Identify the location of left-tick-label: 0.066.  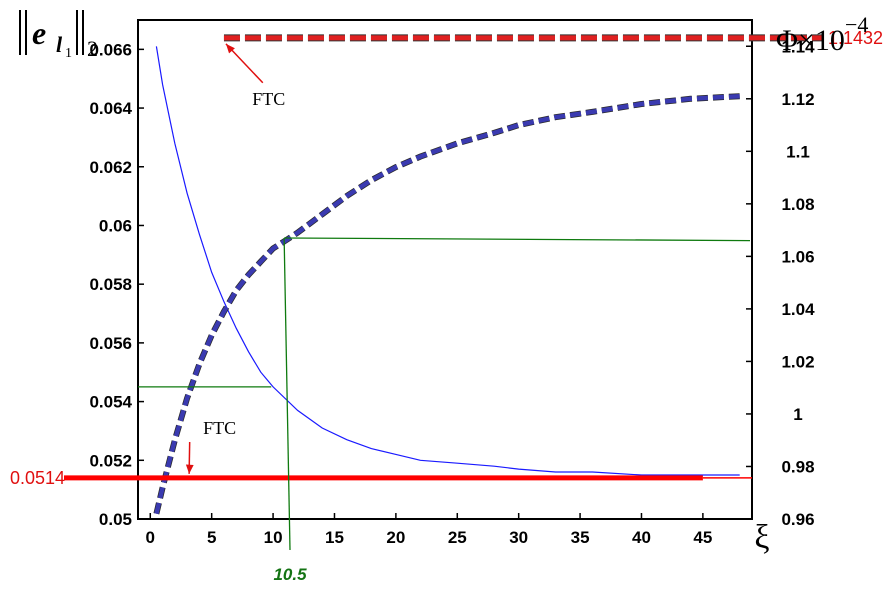
(110, 49).